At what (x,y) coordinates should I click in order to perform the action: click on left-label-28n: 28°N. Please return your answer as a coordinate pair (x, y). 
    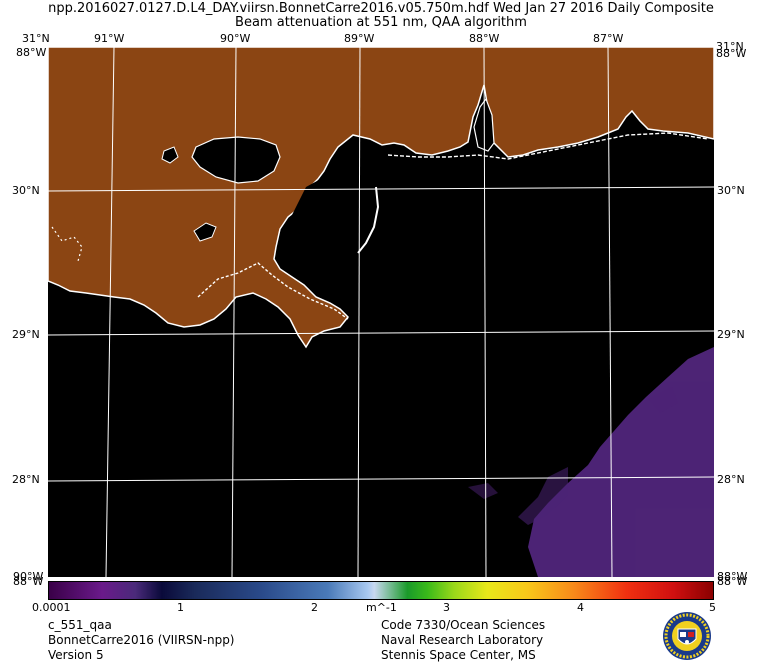
    Looking at the image, I should click on (26, 479).